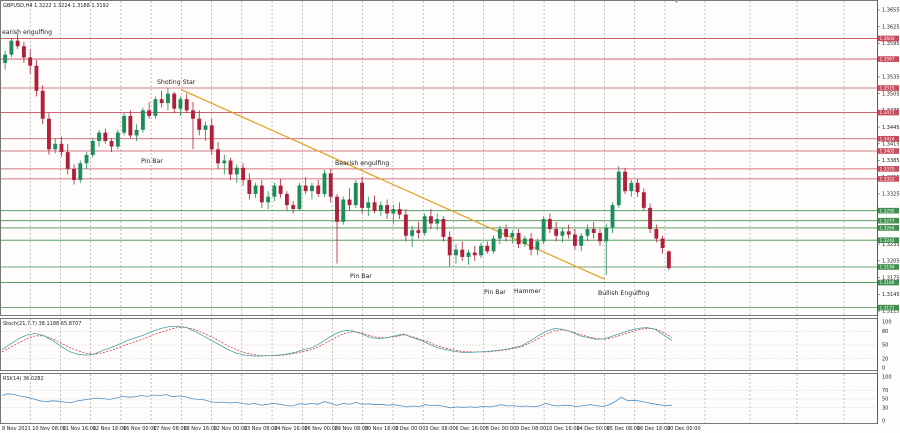 This screenshot has height=433, width=900. Describe the element at coordinates (684, 429) in the screenshot. I see `time-label: 20 Dec 00:00` at that location.